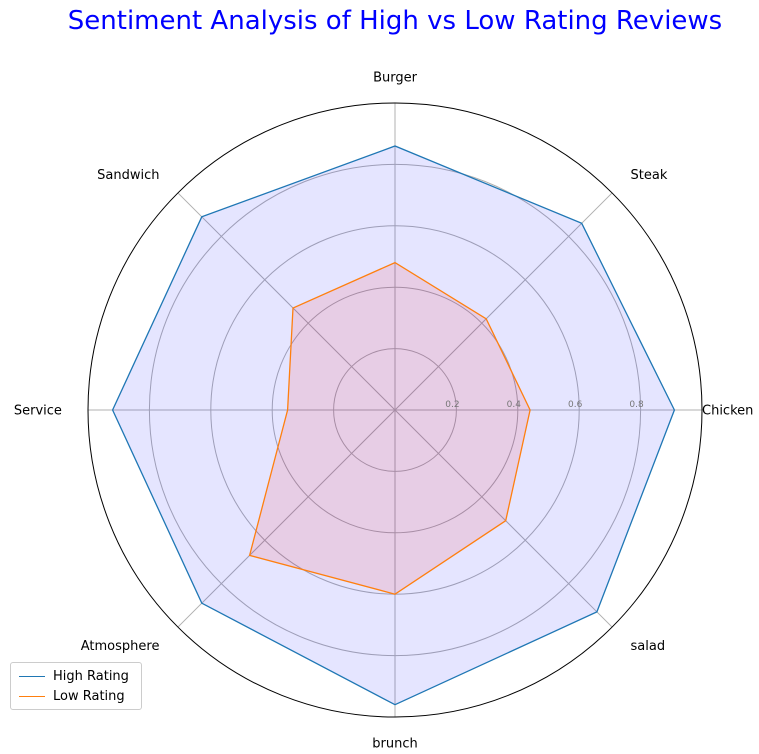 This screenshot has height=754, width=759. I want to click on category-label: Service, so click(38, 411).